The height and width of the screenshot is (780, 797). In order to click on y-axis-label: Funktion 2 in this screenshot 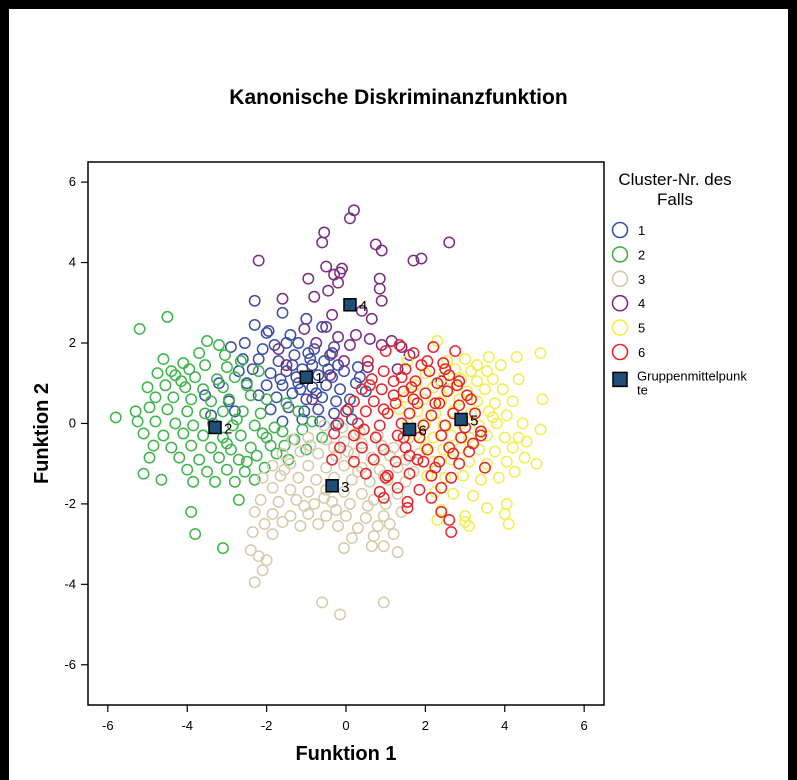, I will do `click(42, 433)`.